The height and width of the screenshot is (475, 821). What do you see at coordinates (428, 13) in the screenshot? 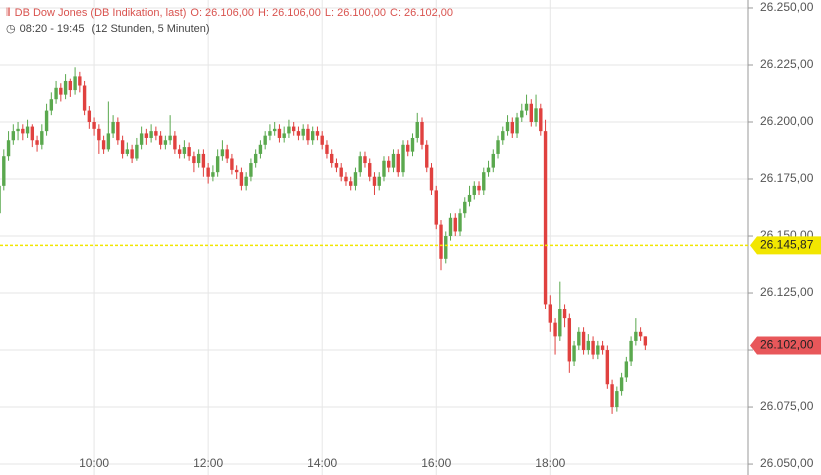
I see `ohlc-value: 26.102,00` at bounding box center [428, 13].